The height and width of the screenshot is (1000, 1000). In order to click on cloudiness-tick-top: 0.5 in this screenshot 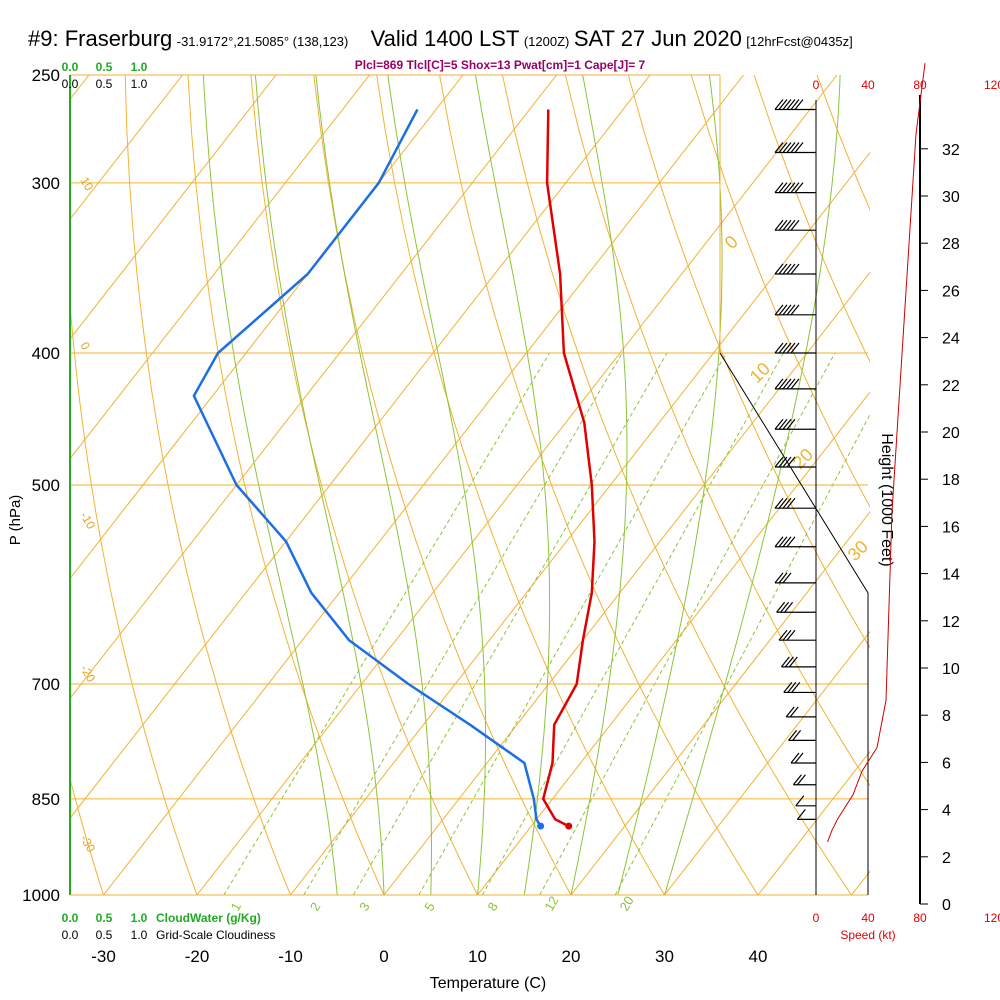, I will do `click(104, 84)`.